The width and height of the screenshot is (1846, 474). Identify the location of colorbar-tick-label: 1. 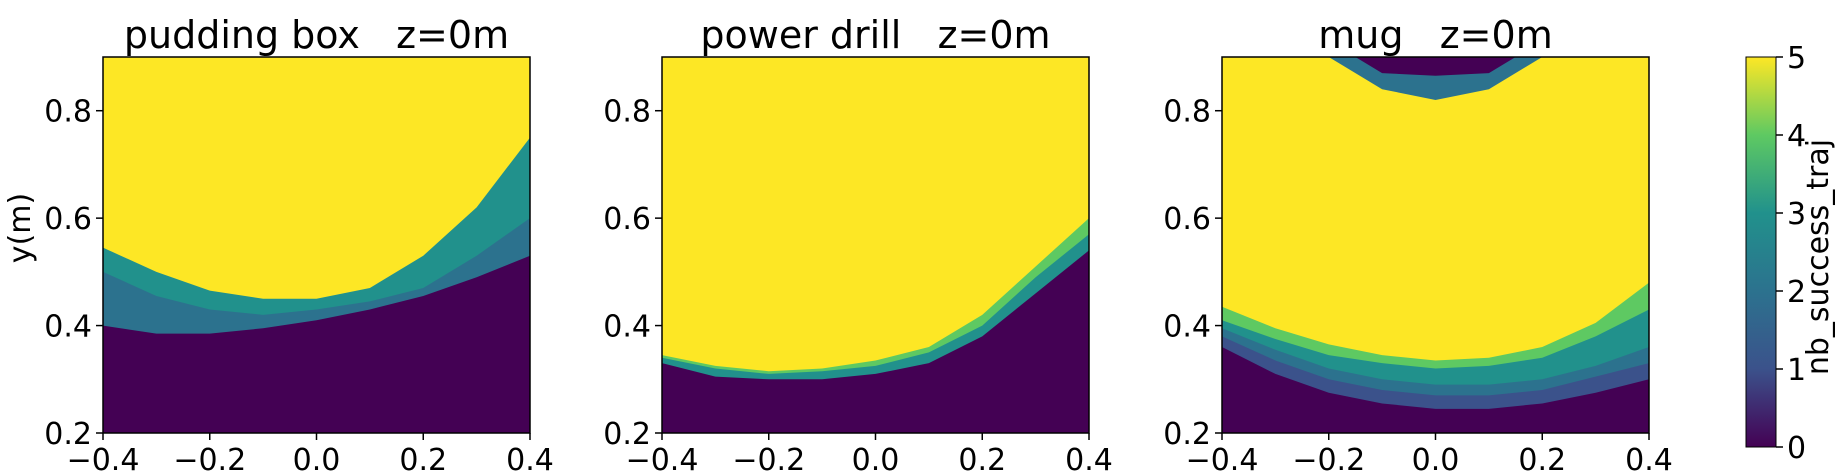
(1796, 370).